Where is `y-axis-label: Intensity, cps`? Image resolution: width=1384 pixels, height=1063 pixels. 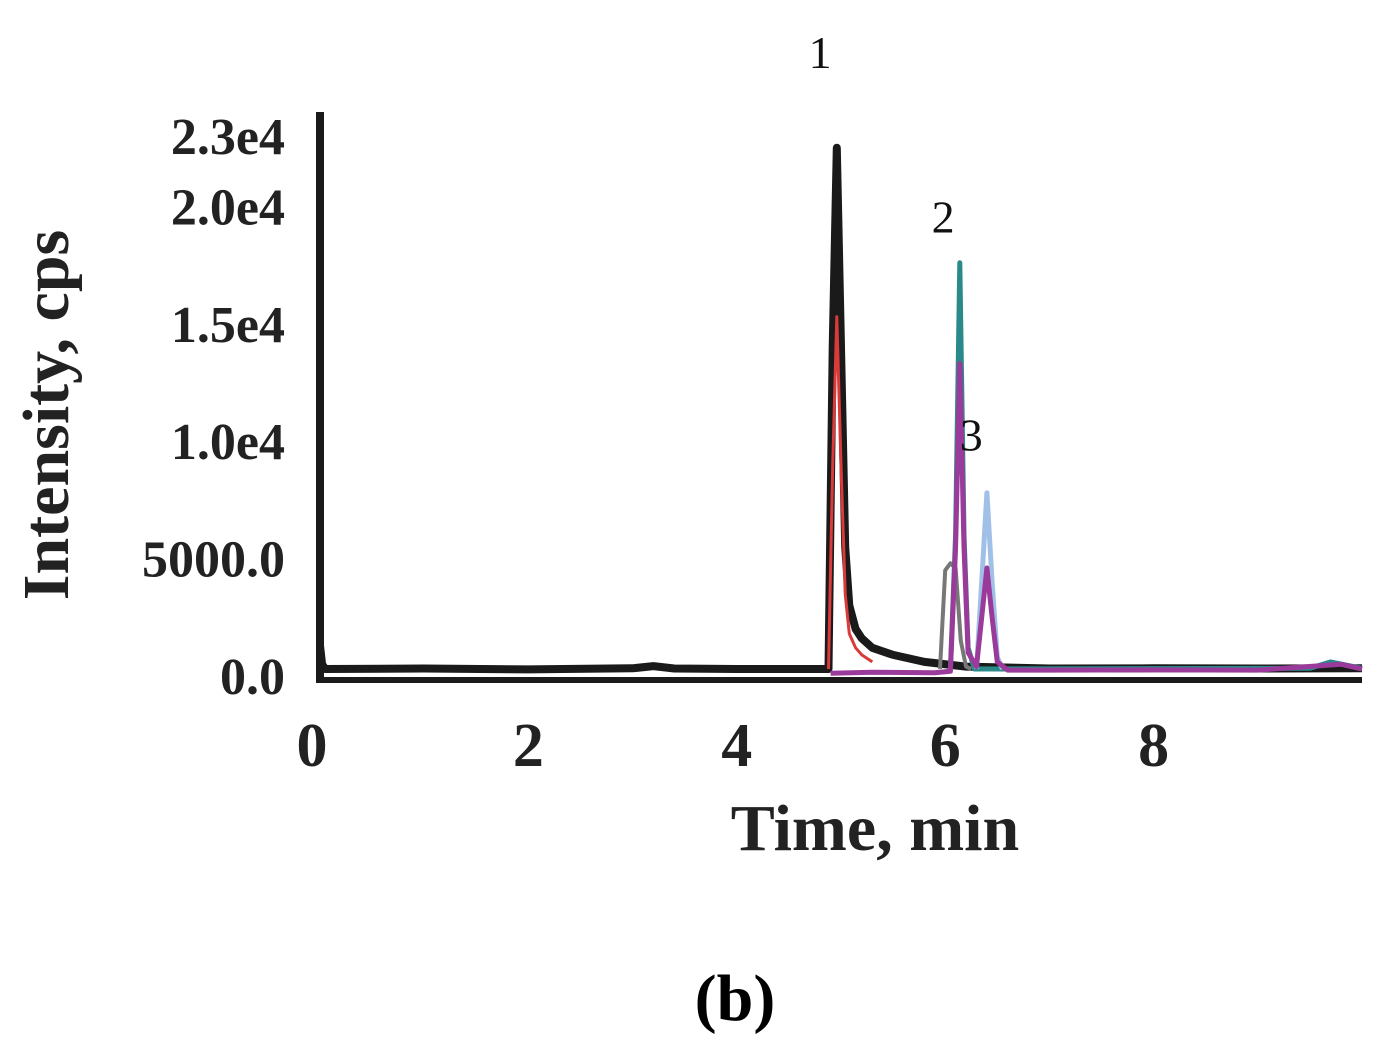
y-axis-label: Intensity, cps is located at coordinates (46, 415).